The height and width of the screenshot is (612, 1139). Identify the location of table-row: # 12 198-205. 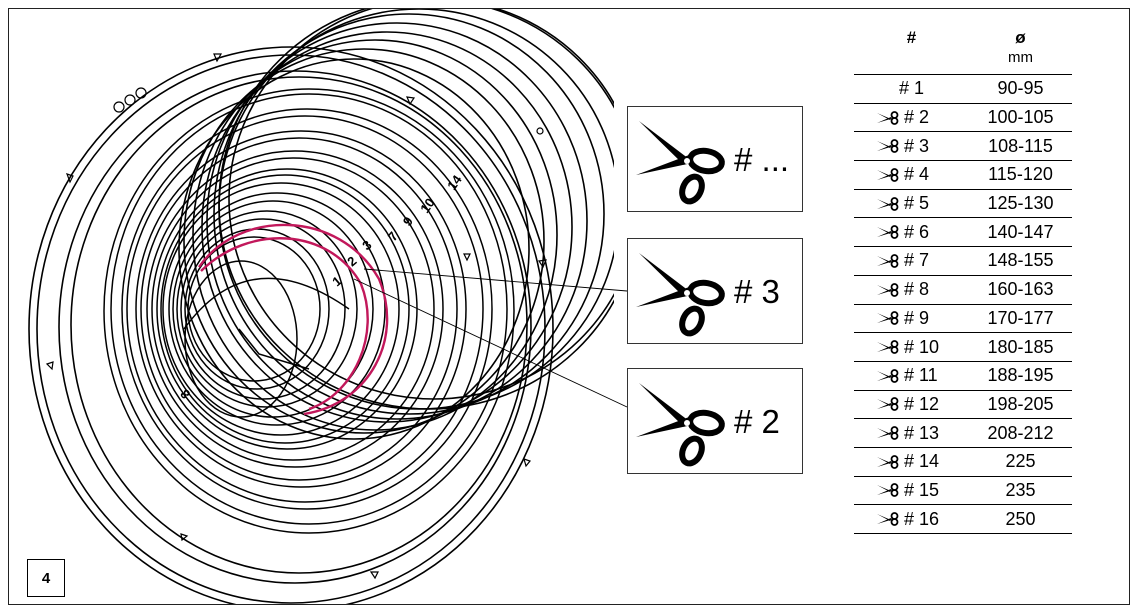
(963, 405).